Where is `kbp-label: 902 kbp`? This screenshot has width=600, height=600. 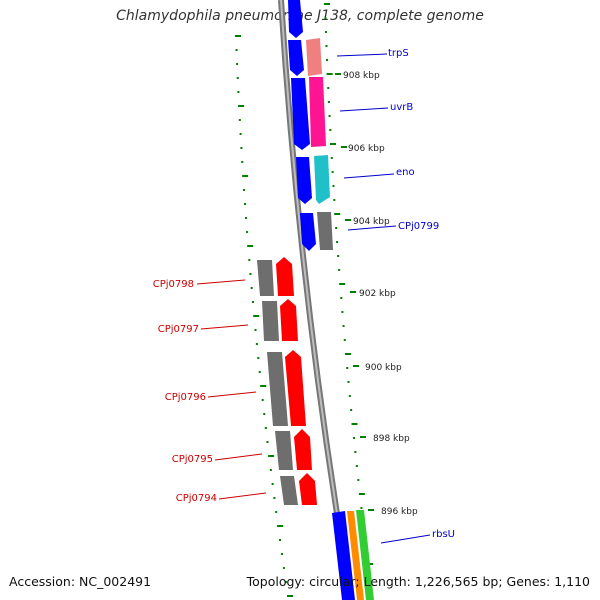 kbp-label: 902 kbp is located at coordinates (377, 294).